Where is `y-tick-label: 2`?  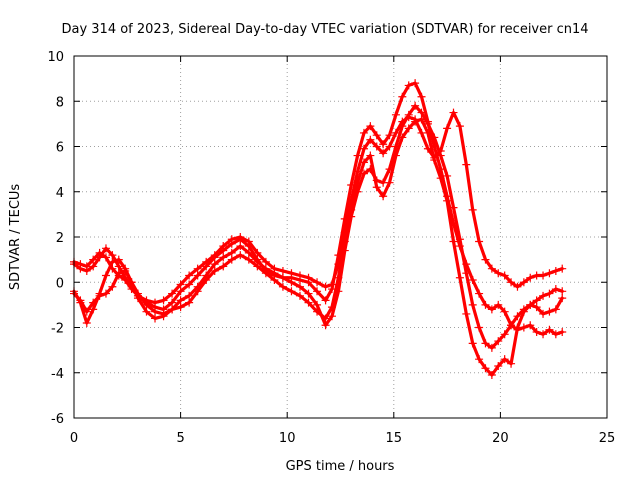 y-tick-label: 2 is located at coordinates (60, 238).